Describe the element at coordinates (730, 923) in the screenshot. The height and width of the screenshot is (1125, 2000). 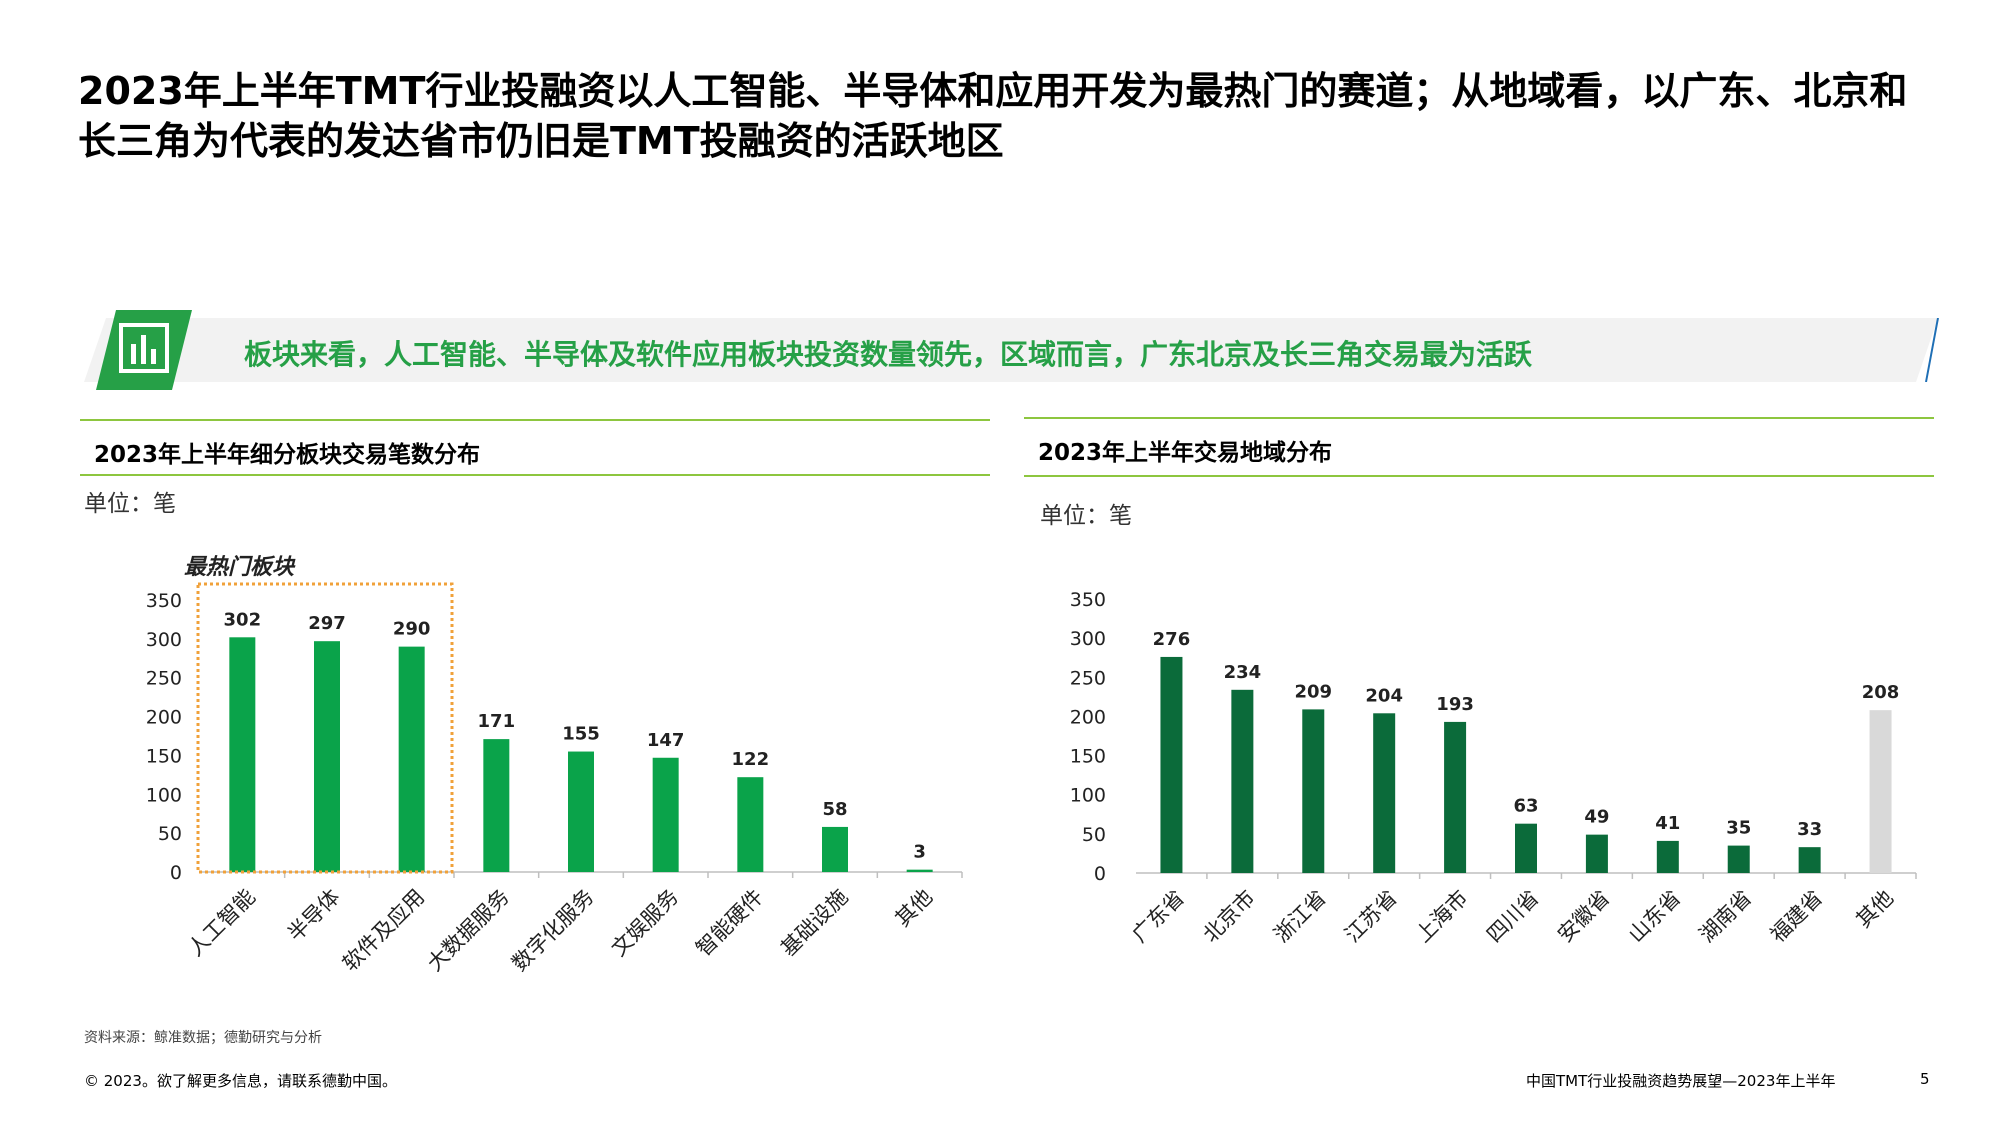
I see `x-category-label: 智能硬件` at that location.